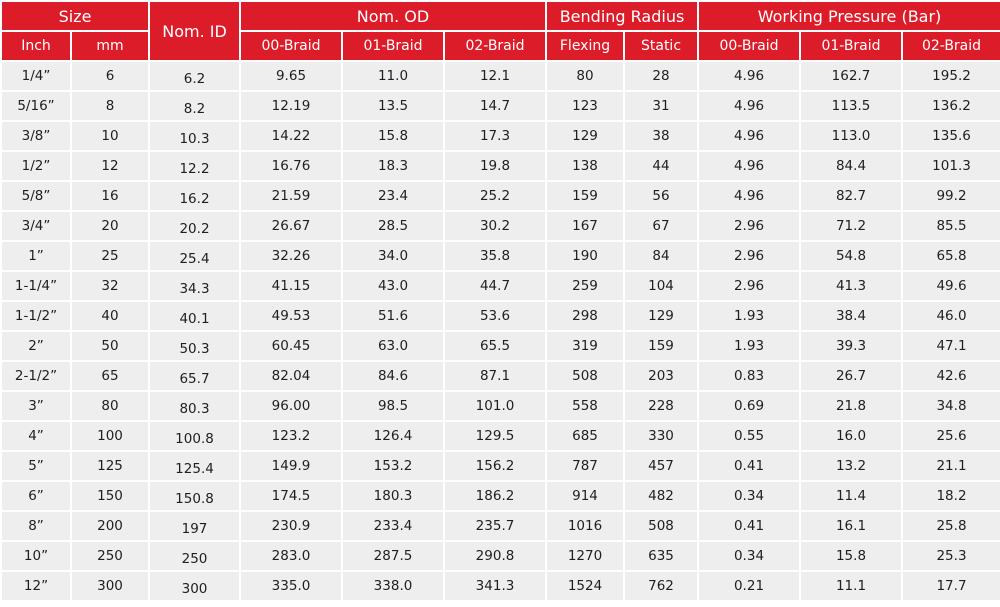 Image resolution: width=1000 pixels, height=607 pixels. What do you see at coordinates (291, 226) in the screenshot?
I see `cell-od-00-braid: 26.67` at bounding box center [291, 226].